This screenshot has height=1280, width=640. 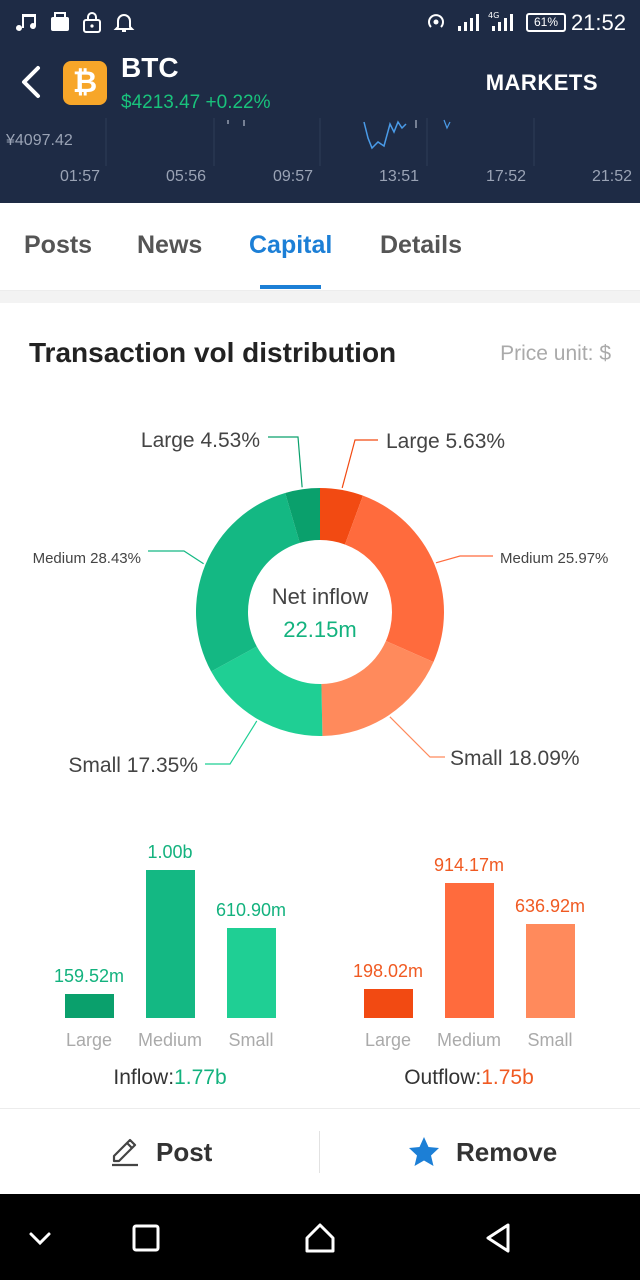 I want to click on mini-chart-time-axis: 01:57 05:56 09:57 13:51 17:52 21:52, so click(x=320, y=180).